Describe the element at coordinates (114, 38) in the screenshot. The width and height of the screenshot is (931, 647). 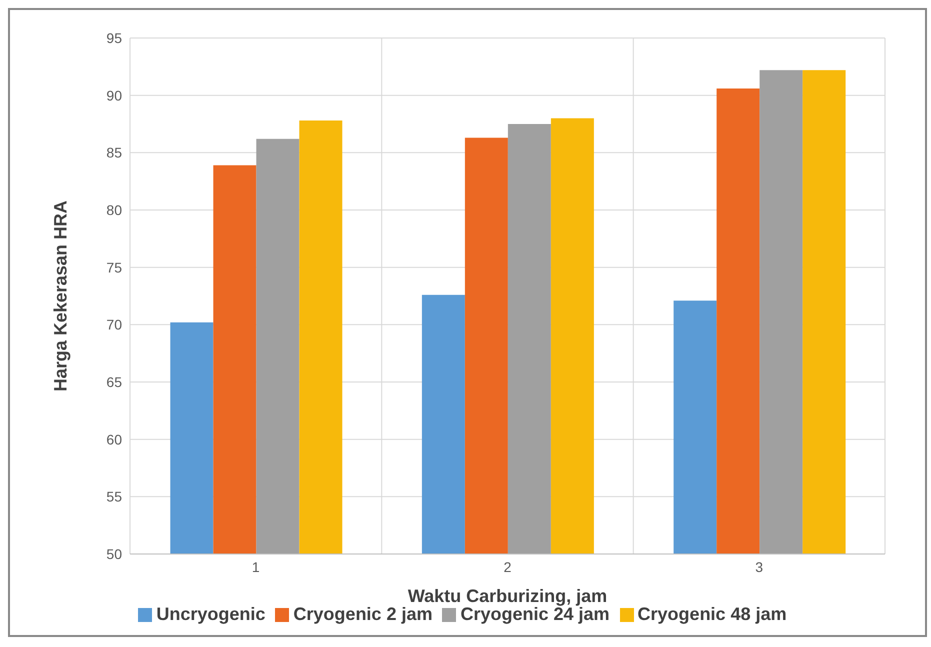
I see `y-tick-label: 95` at that location.